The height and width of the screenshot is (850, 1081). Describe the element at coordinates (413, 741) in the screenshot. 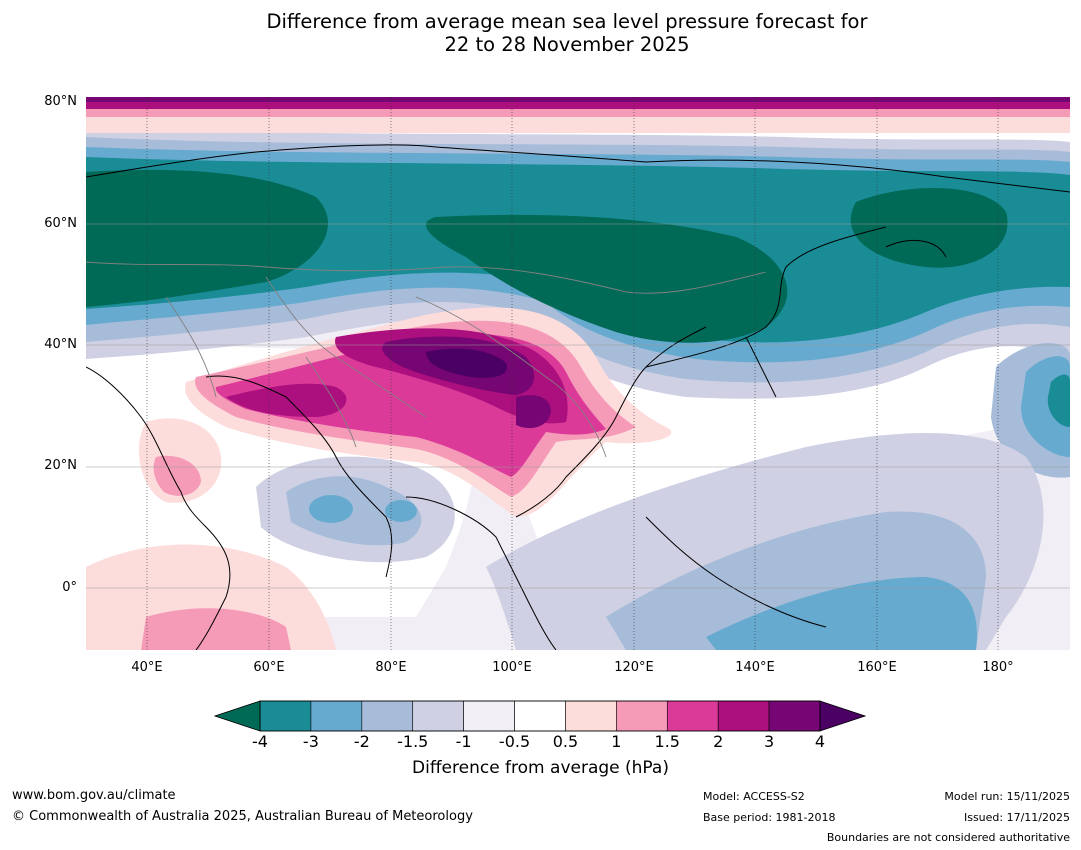

I see `colorbar-tick-label: -1.5` at that location.